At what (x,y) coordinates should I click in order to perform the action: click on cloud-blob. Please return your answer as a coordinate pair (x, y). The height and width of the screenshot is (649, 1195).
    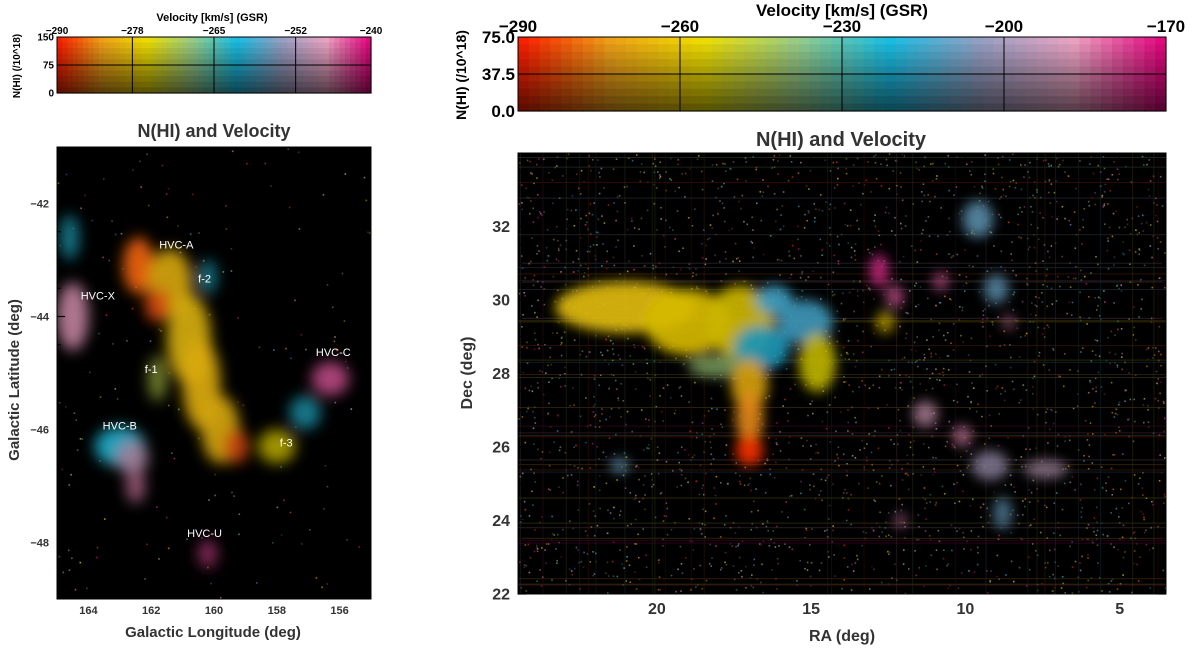
    Looking at the image, I should click on (1002, 513).